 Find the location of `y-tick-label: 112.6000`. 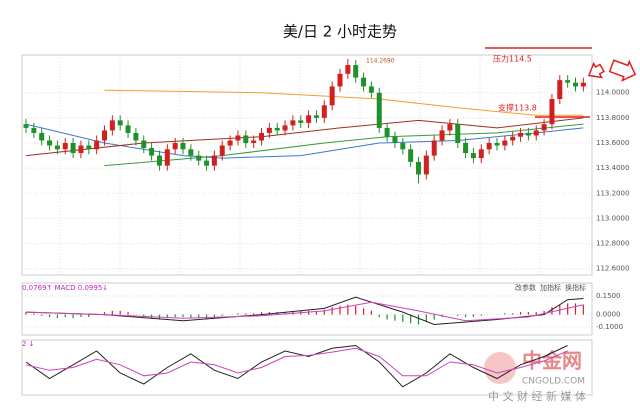

y-tick-label: 112.6000 is located at coordinates (612, 269).